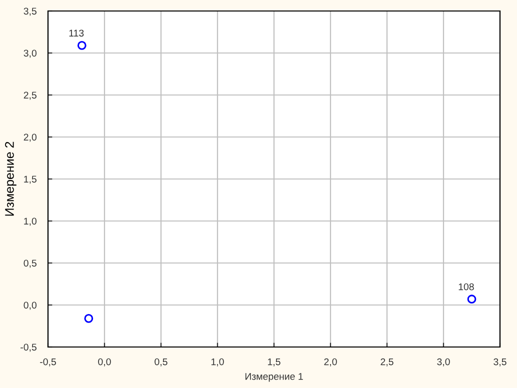 This screenshot has height=388, width=517. Describe the element at coordinates (161, 362) in the screenshot. I see `x-tick-label: 0,5` at that location.